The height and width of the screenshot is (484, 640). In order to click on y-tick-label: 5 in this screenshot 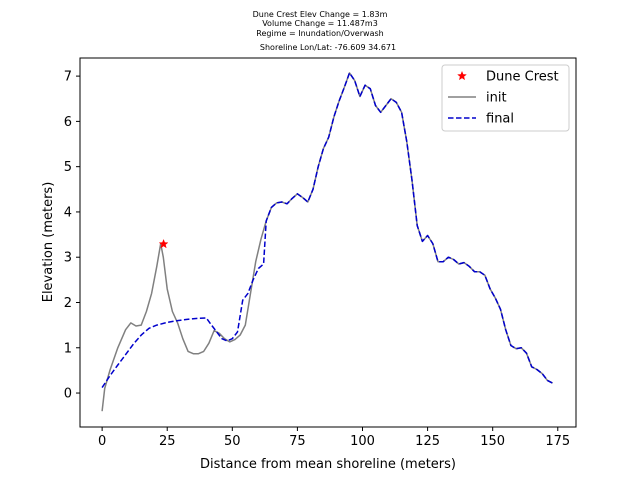, I will do `click(68, 167)`.